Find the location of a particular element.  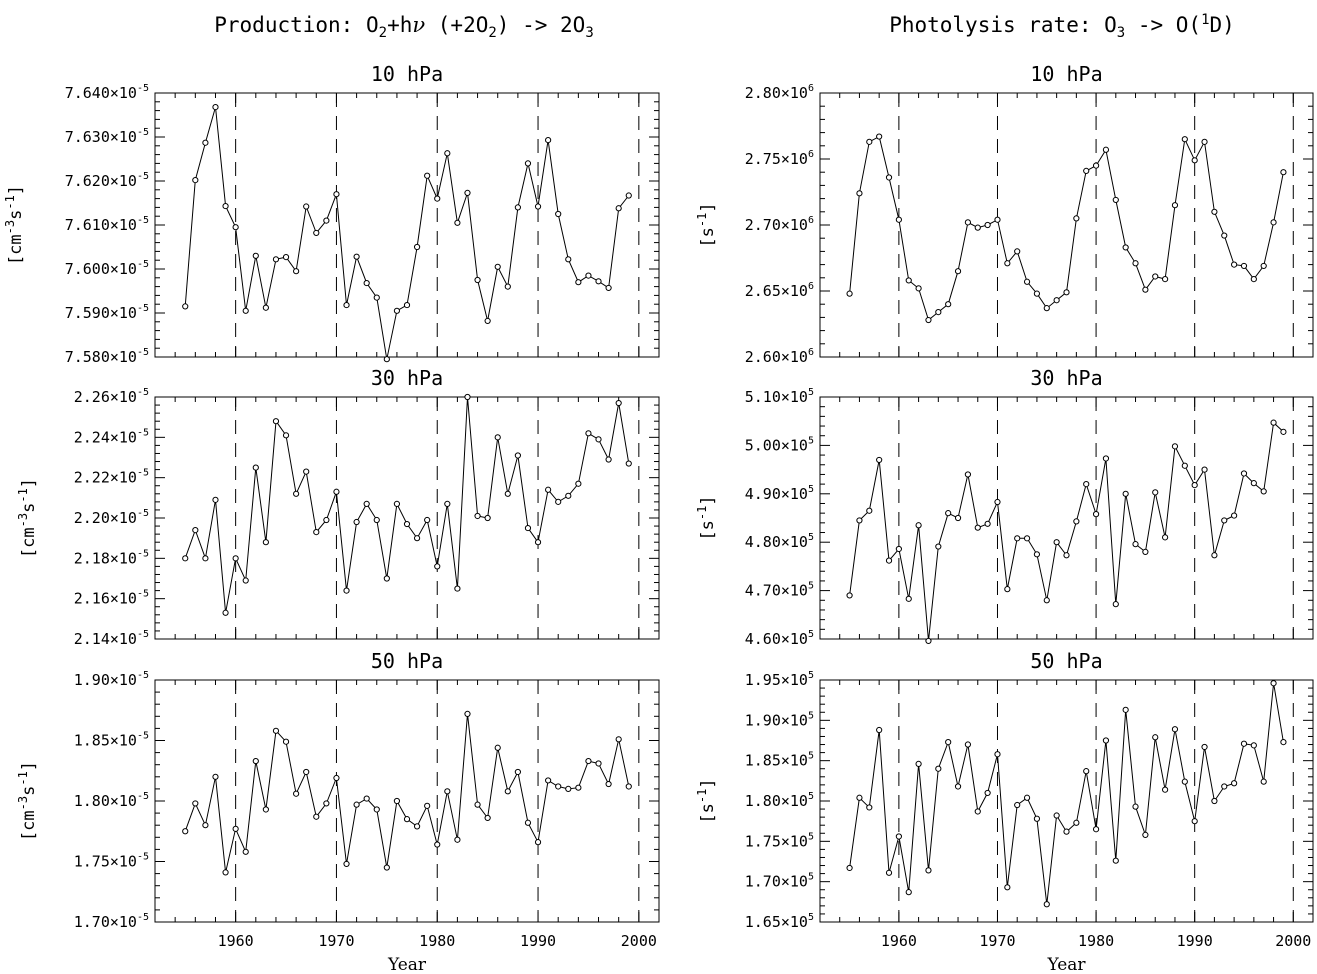

y-axis-label: [cm-3s-1] is located at coordinates (27, 518).